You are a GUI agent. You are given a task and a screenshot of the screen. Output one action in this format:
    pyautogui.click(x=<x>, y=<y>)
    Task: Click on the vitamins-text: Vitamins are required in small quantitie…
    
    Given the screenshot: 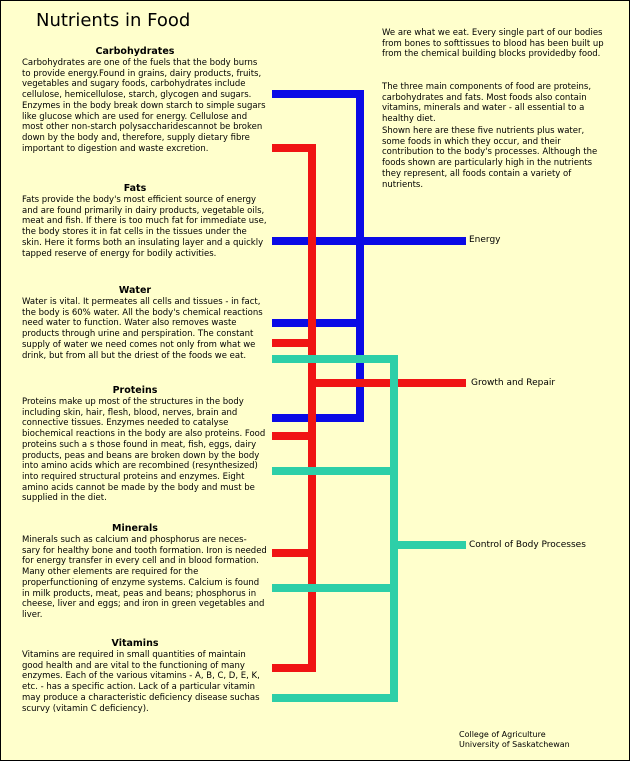 What is the action you would take?
    pyautogui.click(x=141, y=682)
    